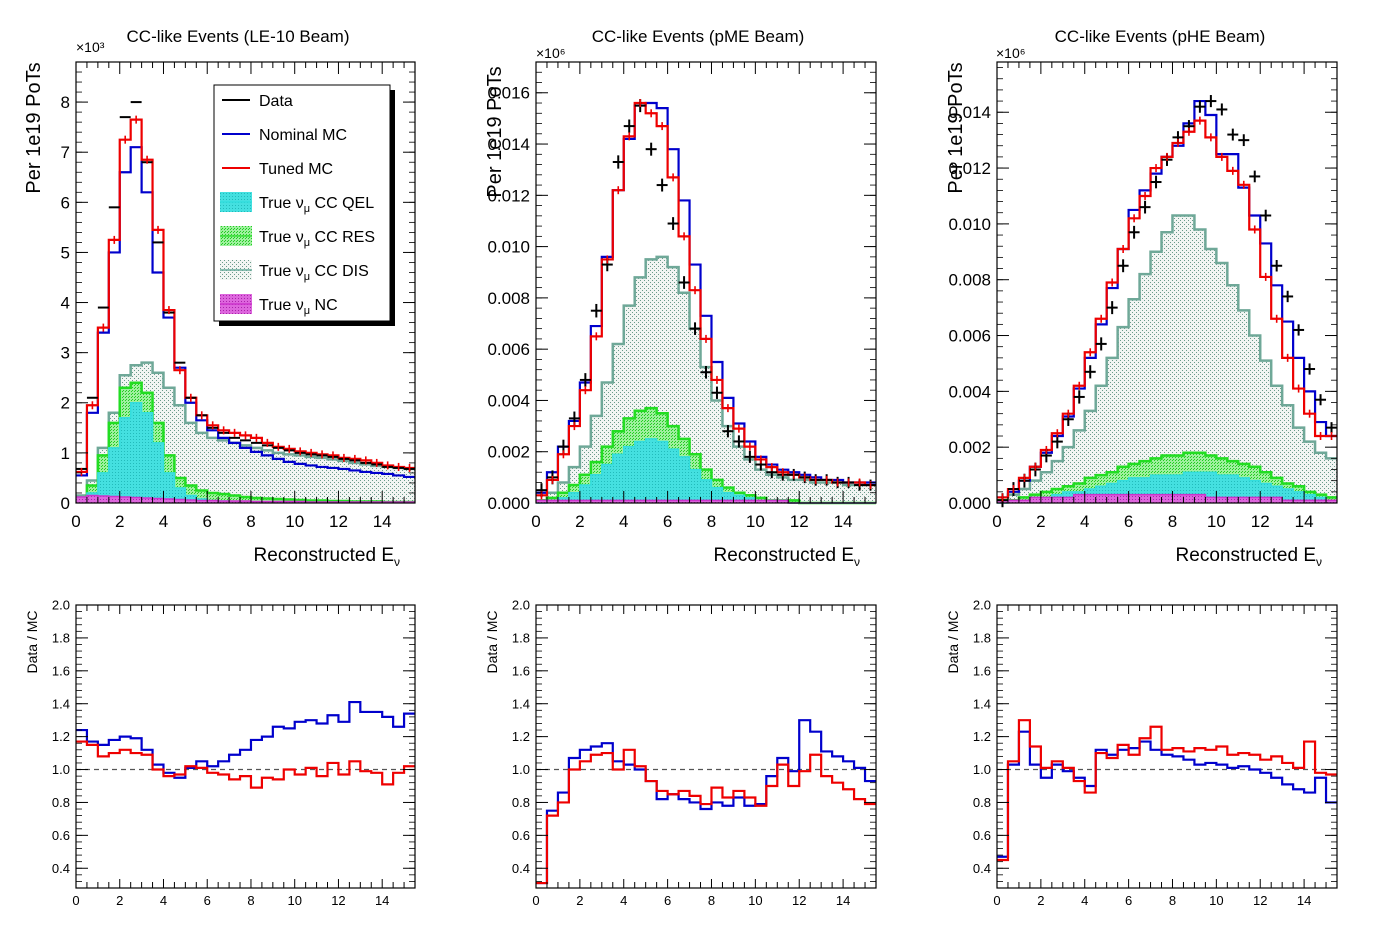  Describe the element at coordinates (492, 641) in the screenshot. I see `y-axis-label: Data / MC` at that location.